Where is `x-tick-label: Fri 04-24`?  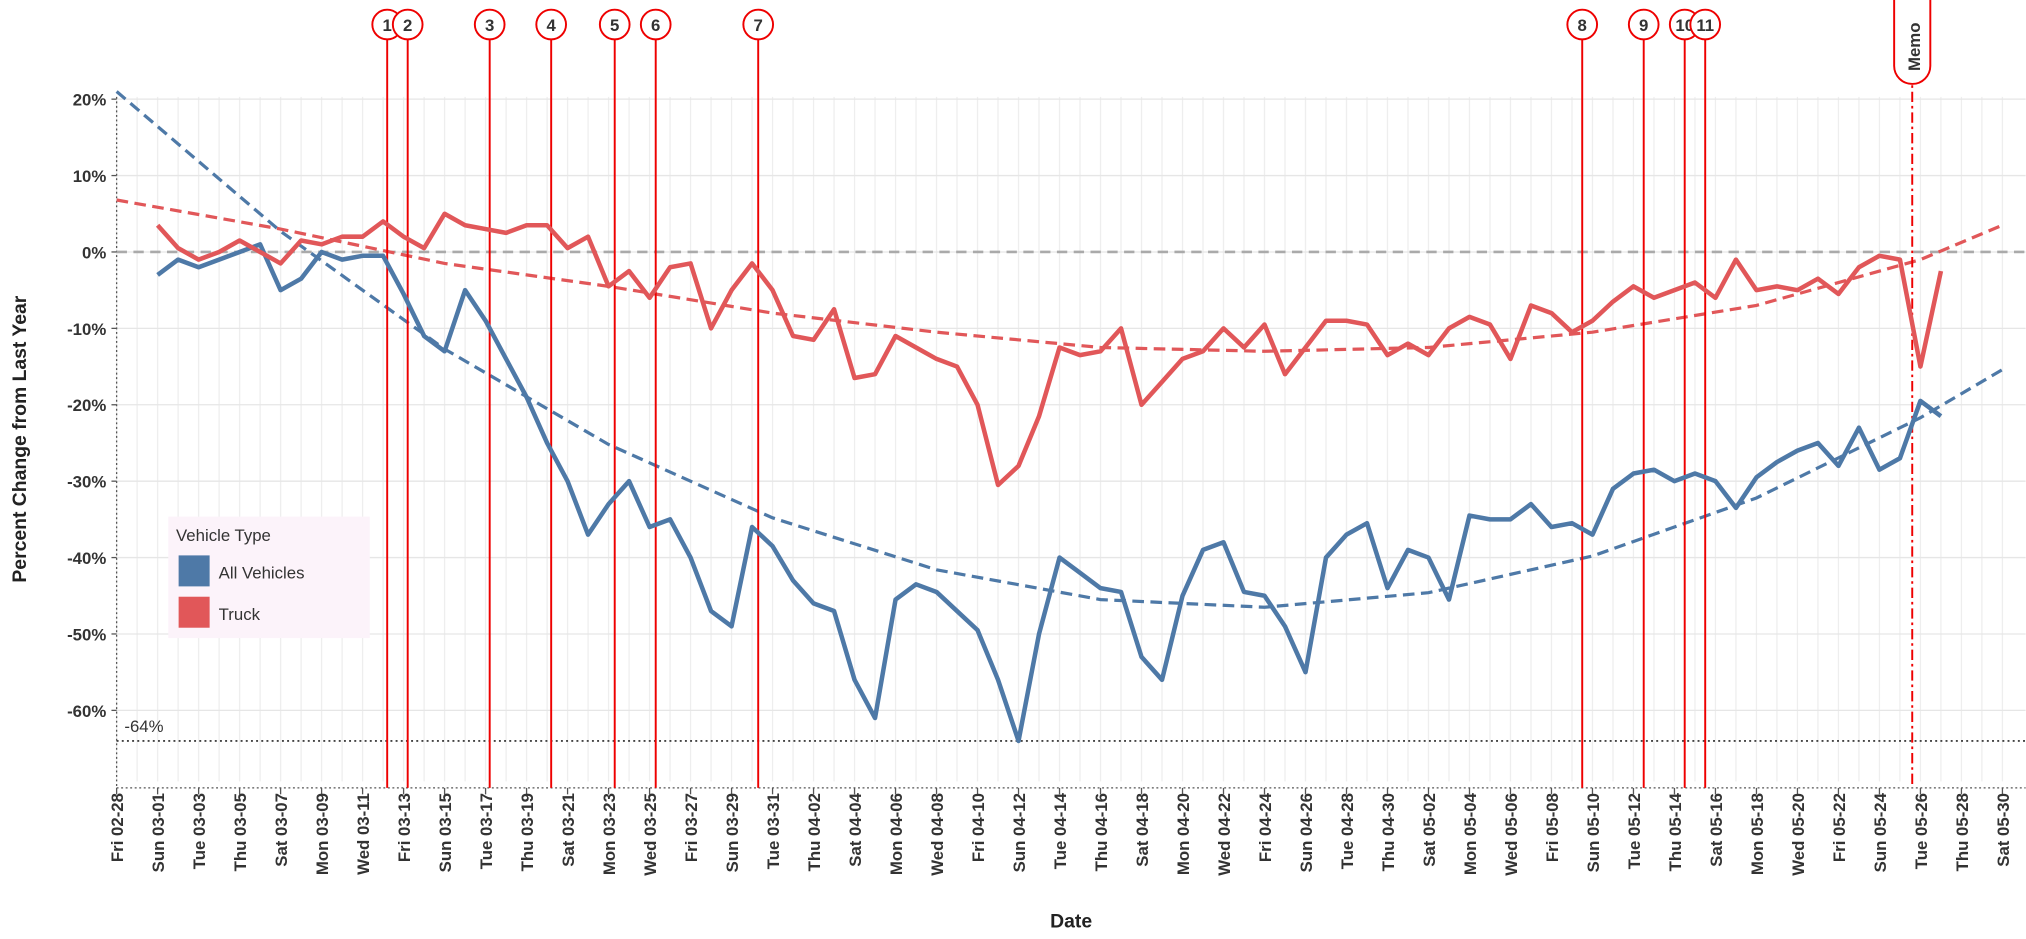
x-tick-label: Fri 04-24 is located at coordinates (1265, 827).